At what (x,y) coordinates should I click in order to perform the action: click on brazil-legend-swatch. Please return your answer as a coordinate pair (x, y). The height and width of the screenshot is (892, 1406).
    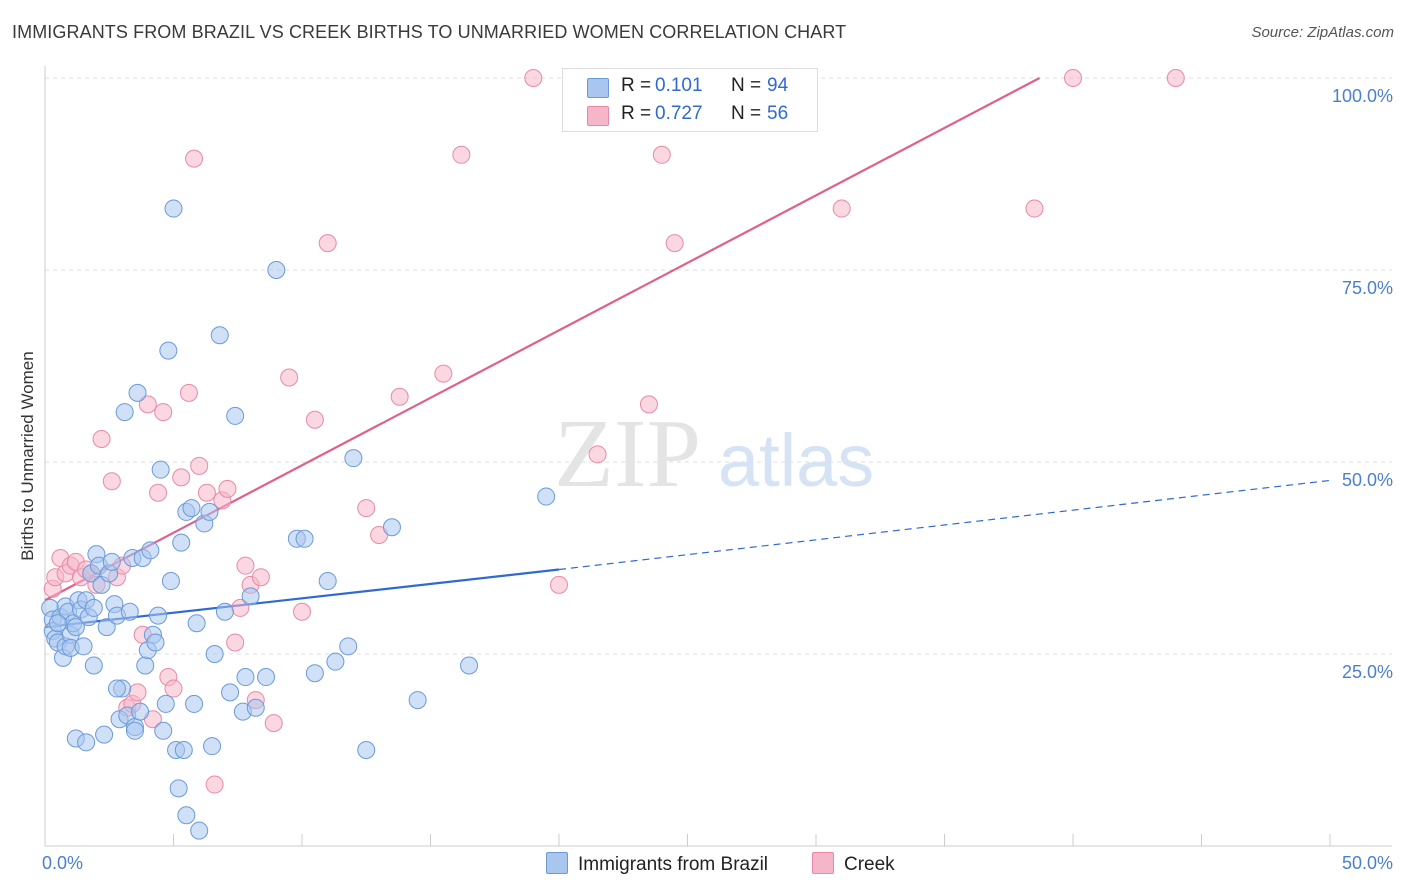
    Looking at the image, I should click on (557, 863).